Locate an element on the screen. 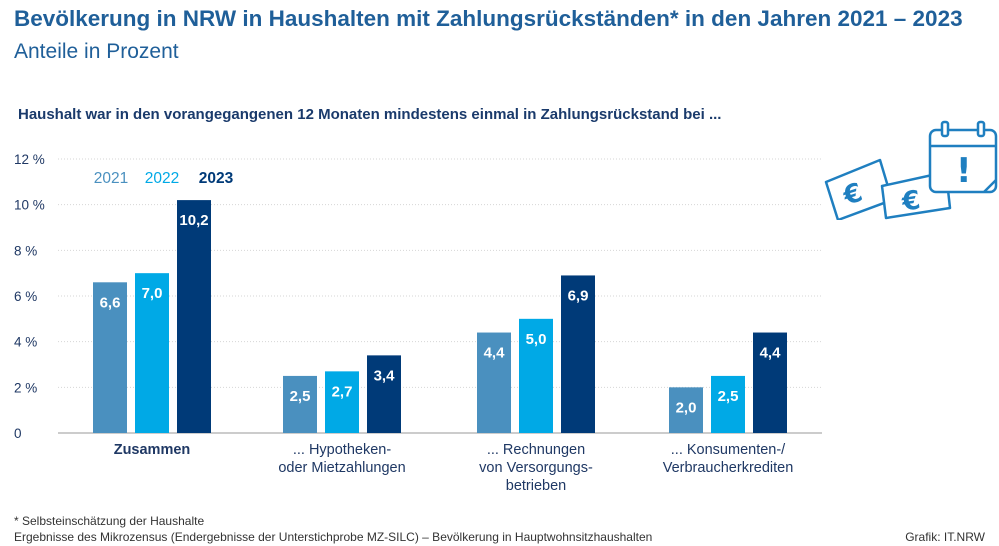 This screenshot has width=999, height=546. x-category-label: ... Rechnungen is located at coordinates (536, 450).